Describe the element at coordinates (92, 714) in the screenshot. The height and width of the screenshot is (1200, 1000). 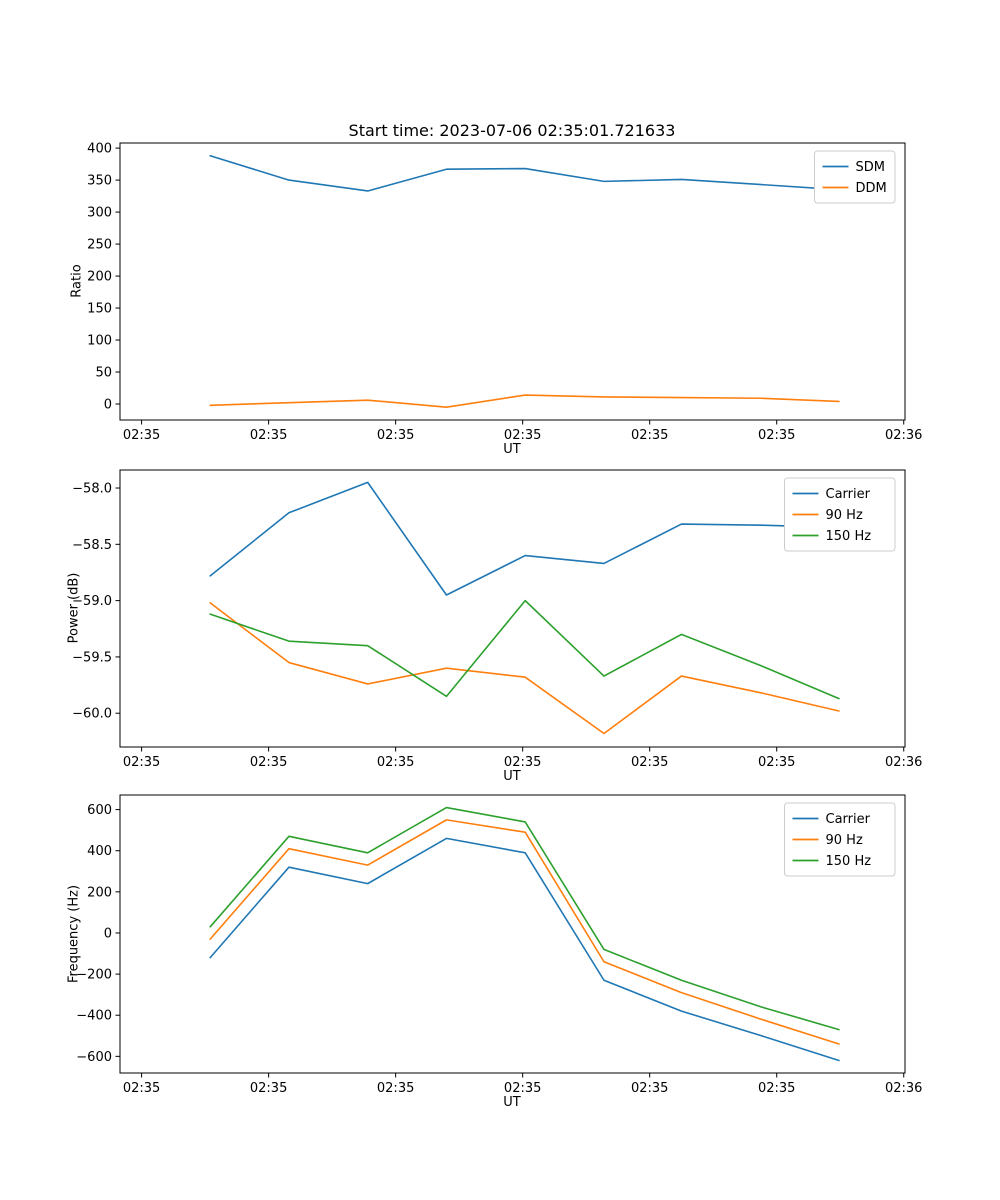
I see `y-tick-label: −60.0` at that location.